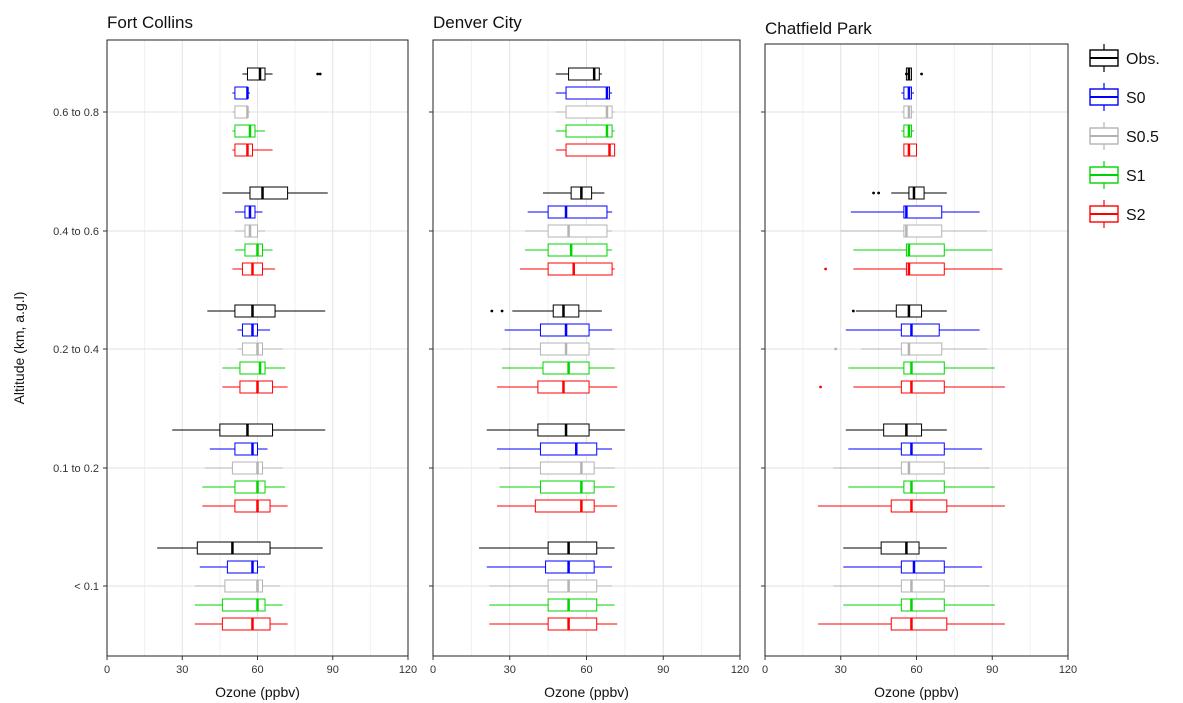  Describe the element at coordinates (150, 22) in the screenshot. I see `panel-title: Fort Collins` at that location.